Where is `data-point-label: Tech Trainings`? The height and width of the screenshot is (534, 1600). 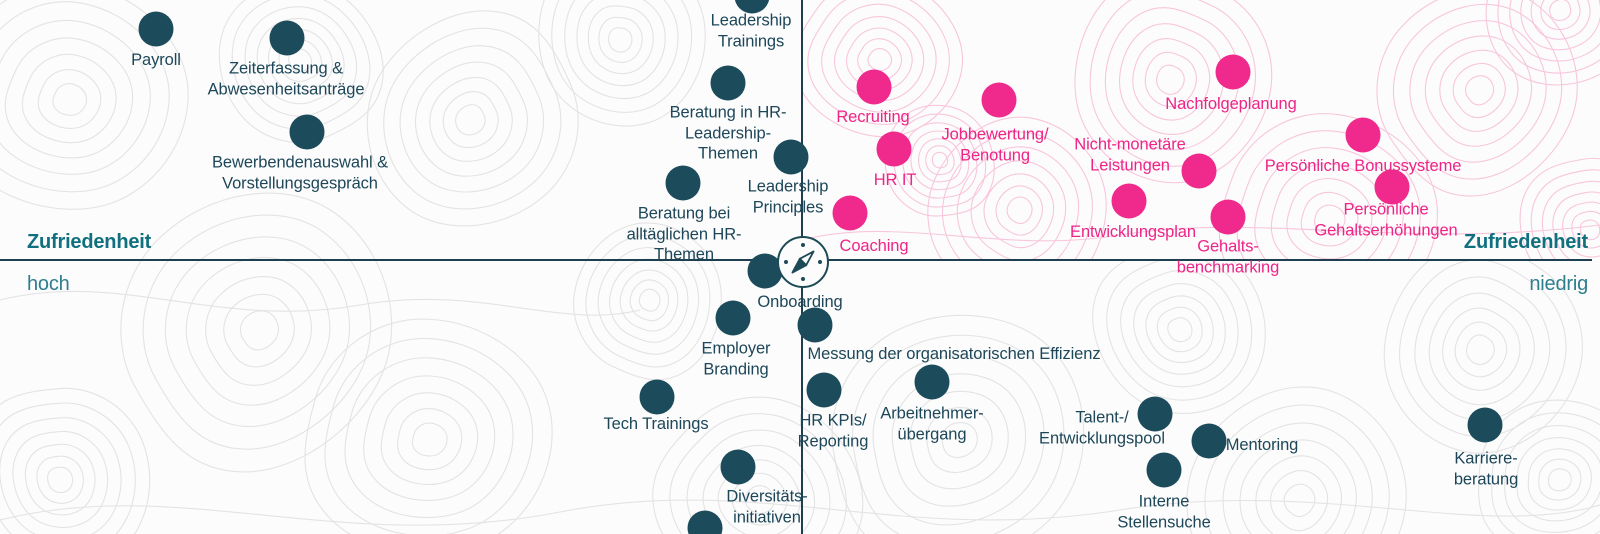
data-point-label: Tech Trainings is located at coordinates (656, 423).